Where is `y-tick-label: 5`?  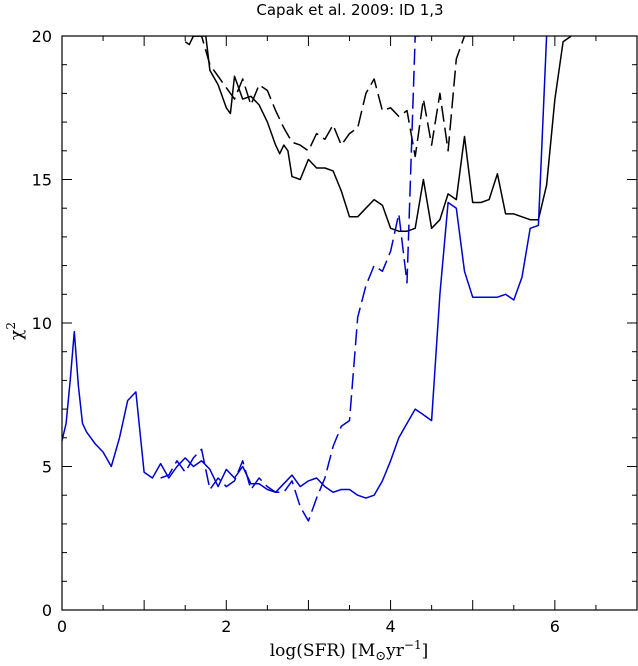 y-tick-label: 5 is located at coordinates (47, 467).